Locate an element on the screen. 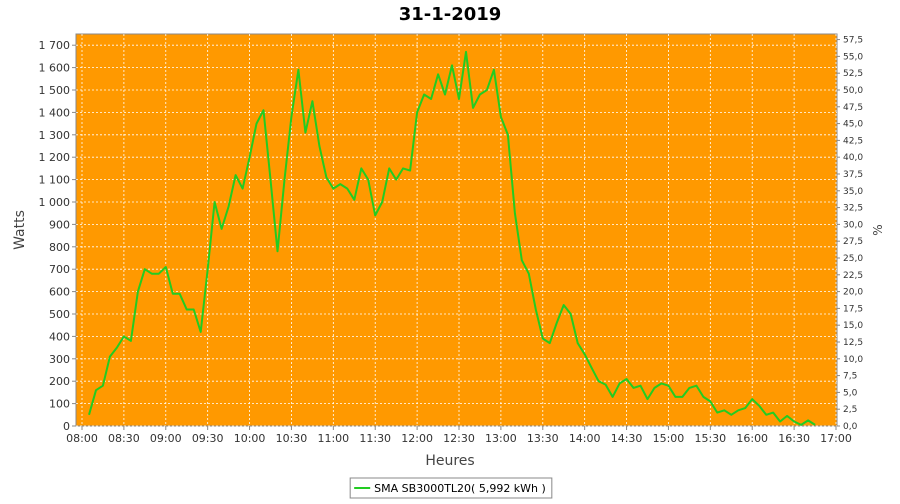 Image resolution: width=900 pixels, height=504 pixels. y-tick-label: 1 700 is located at coordinates (55, 45).